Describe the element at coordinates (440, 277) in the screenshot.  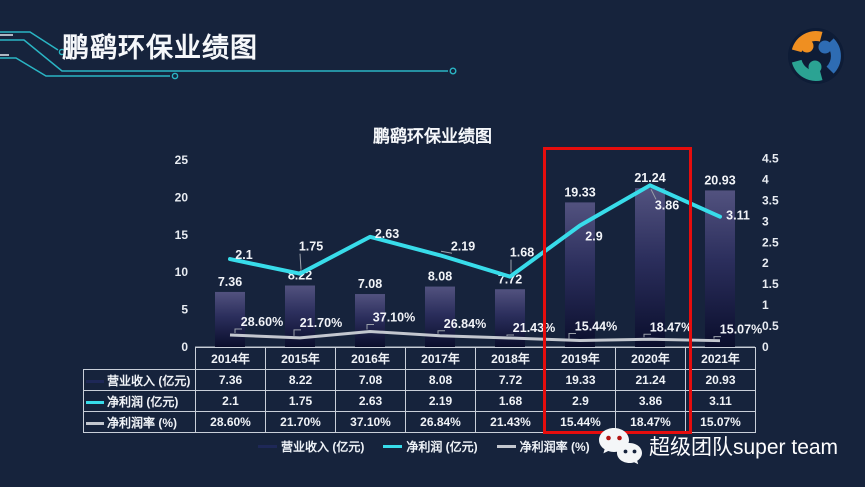
I see `bar-value-label: 8.08` at that location.